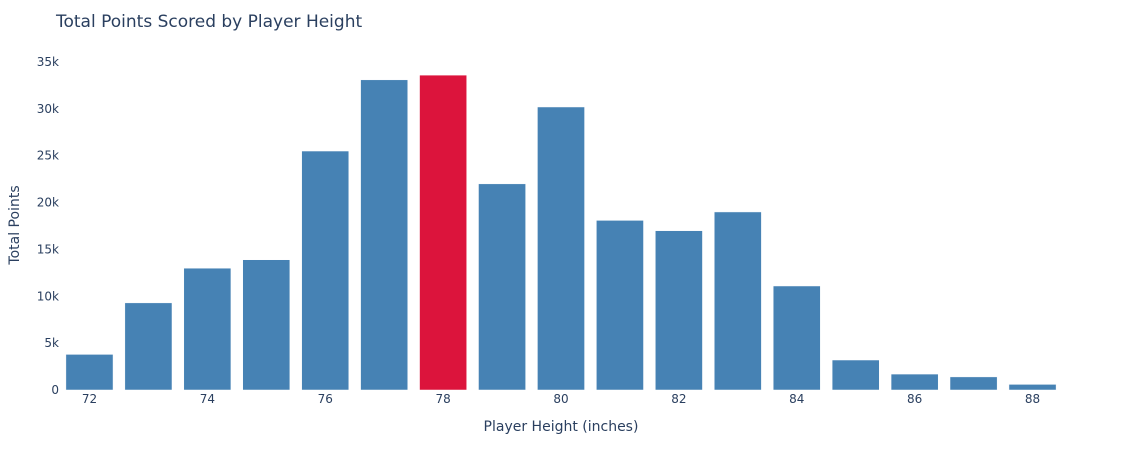  Describe the element at coordinates (48, 62) in the screenshot. I see `y-tick-label: 35k` at that location.